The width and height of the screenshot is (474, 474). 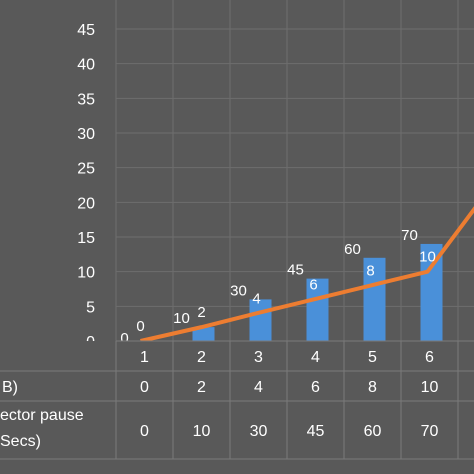 I want to click on bar-label-1: 0, so click(x=124, y=338).